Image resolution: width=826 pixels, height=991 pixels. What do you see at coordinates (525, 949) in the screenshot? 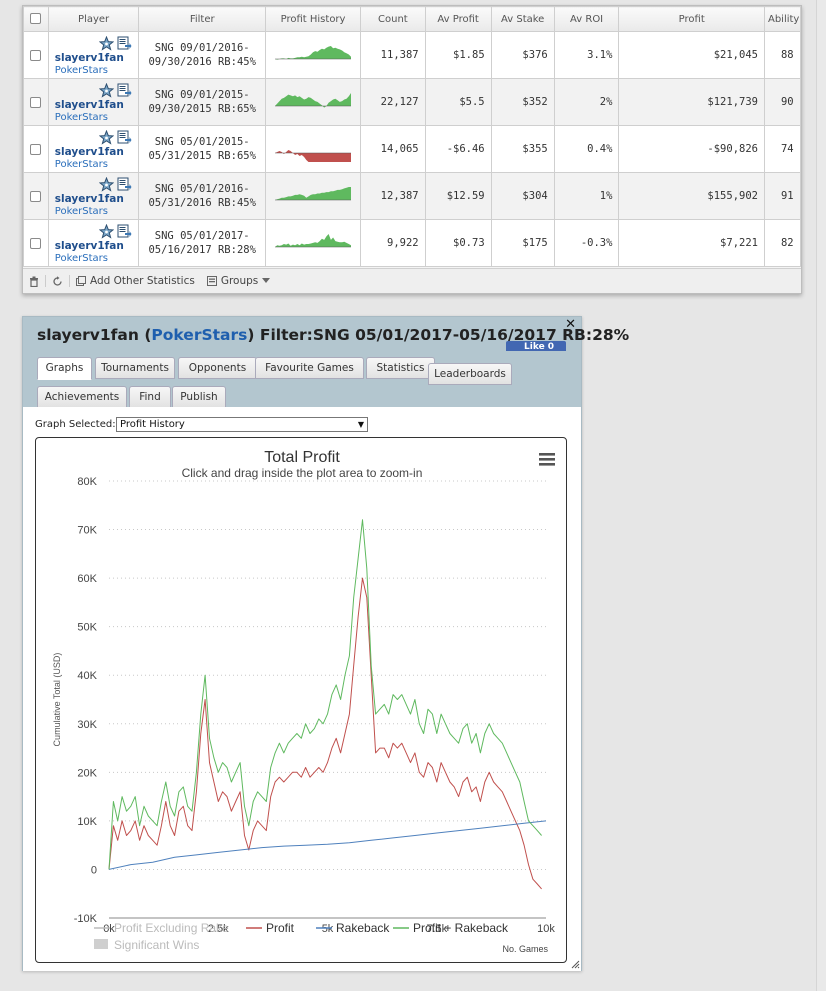
I see `x-axis-label: No. Games` at bounding box center [525, 949].